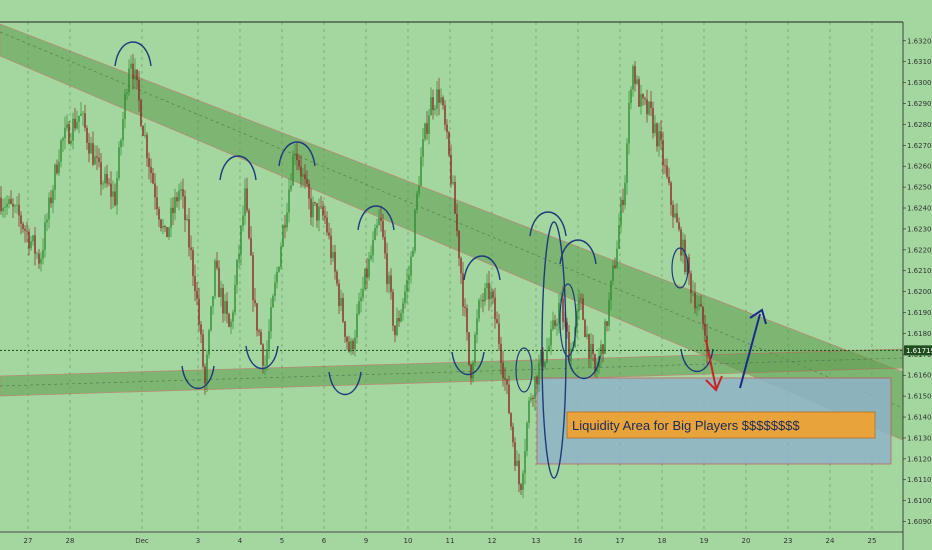  Describe the element at coordinates (704, 541) in the screenshot. I see `x-tick-label-15: 19` at that location.